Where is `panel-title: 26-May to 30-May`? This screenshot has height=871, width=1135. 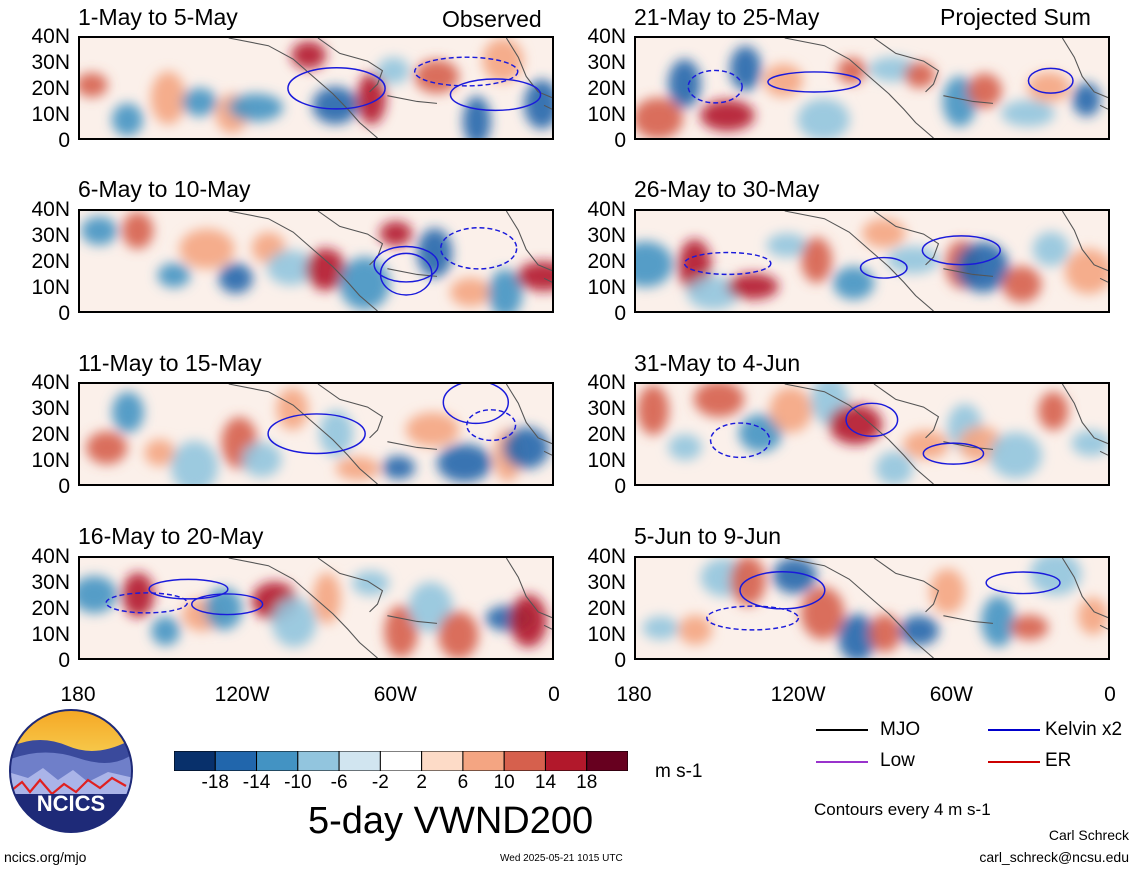 panel-title: 26-May to 30-May is located at coordinates (727, 189).